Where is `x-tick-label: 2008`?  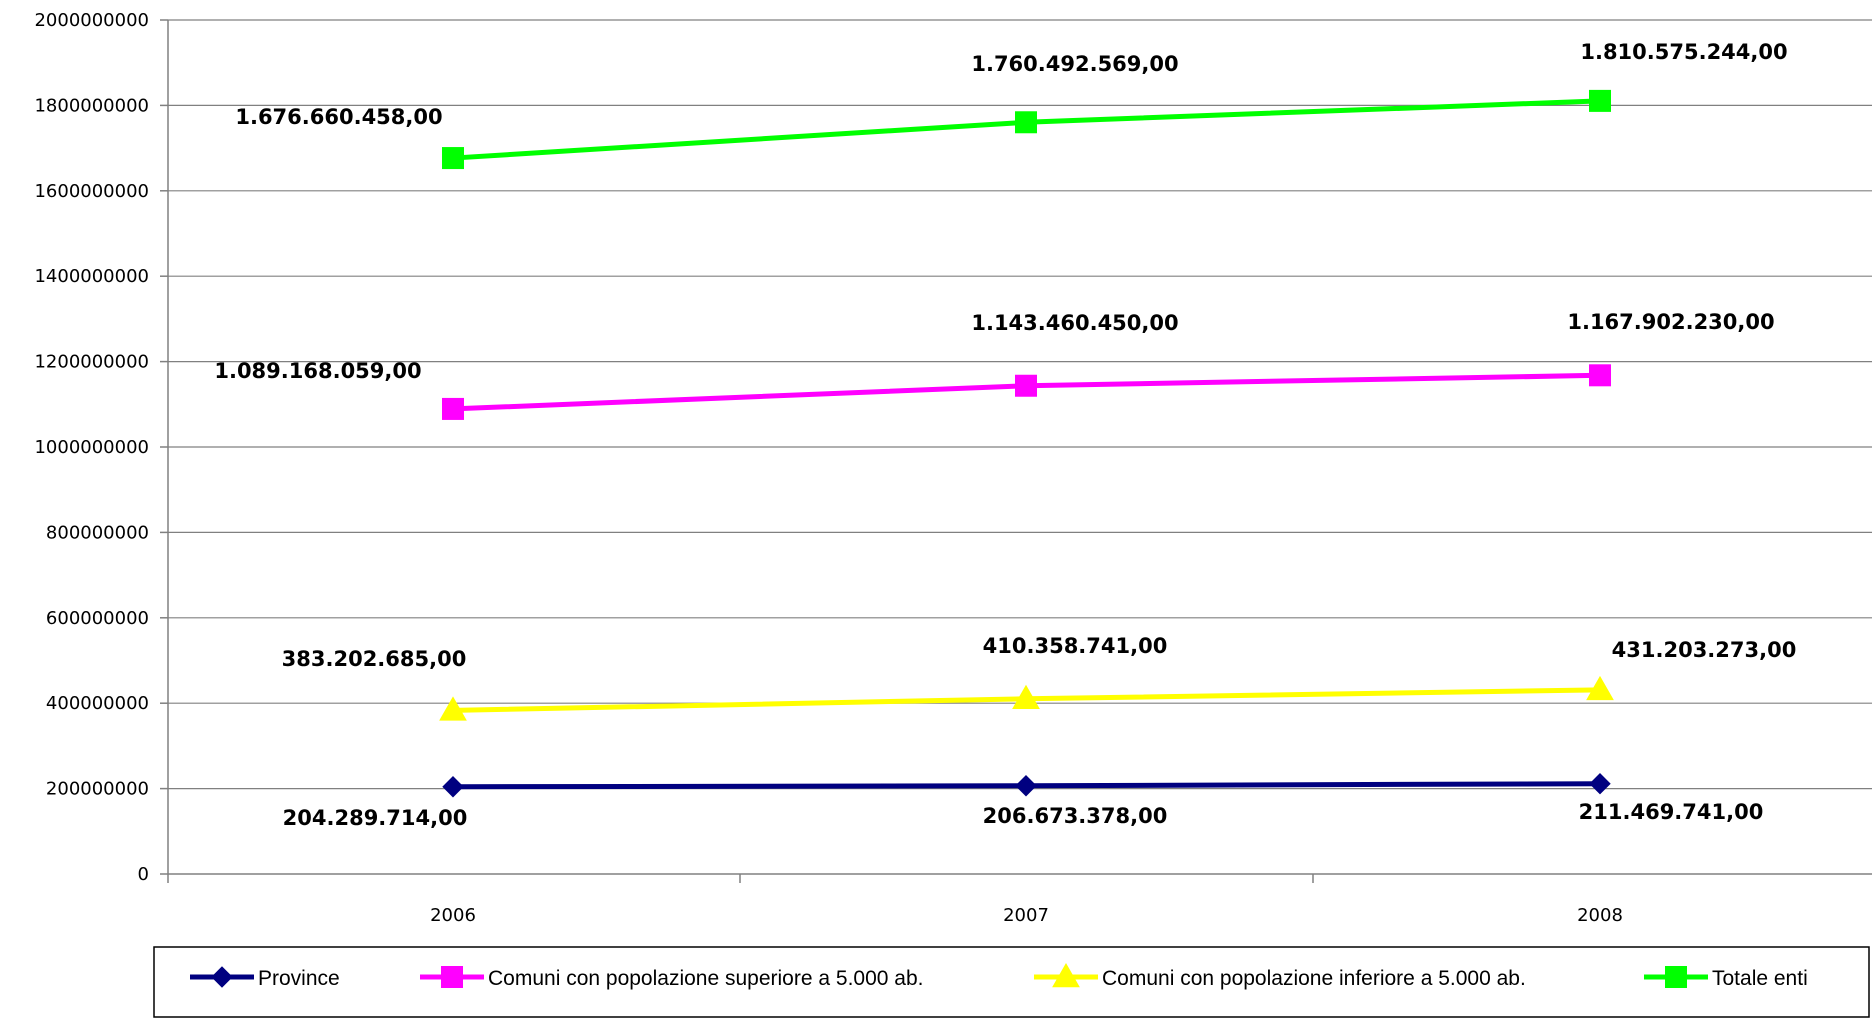
x-tick-label: 2008 is located at coordinates (1600, 915).